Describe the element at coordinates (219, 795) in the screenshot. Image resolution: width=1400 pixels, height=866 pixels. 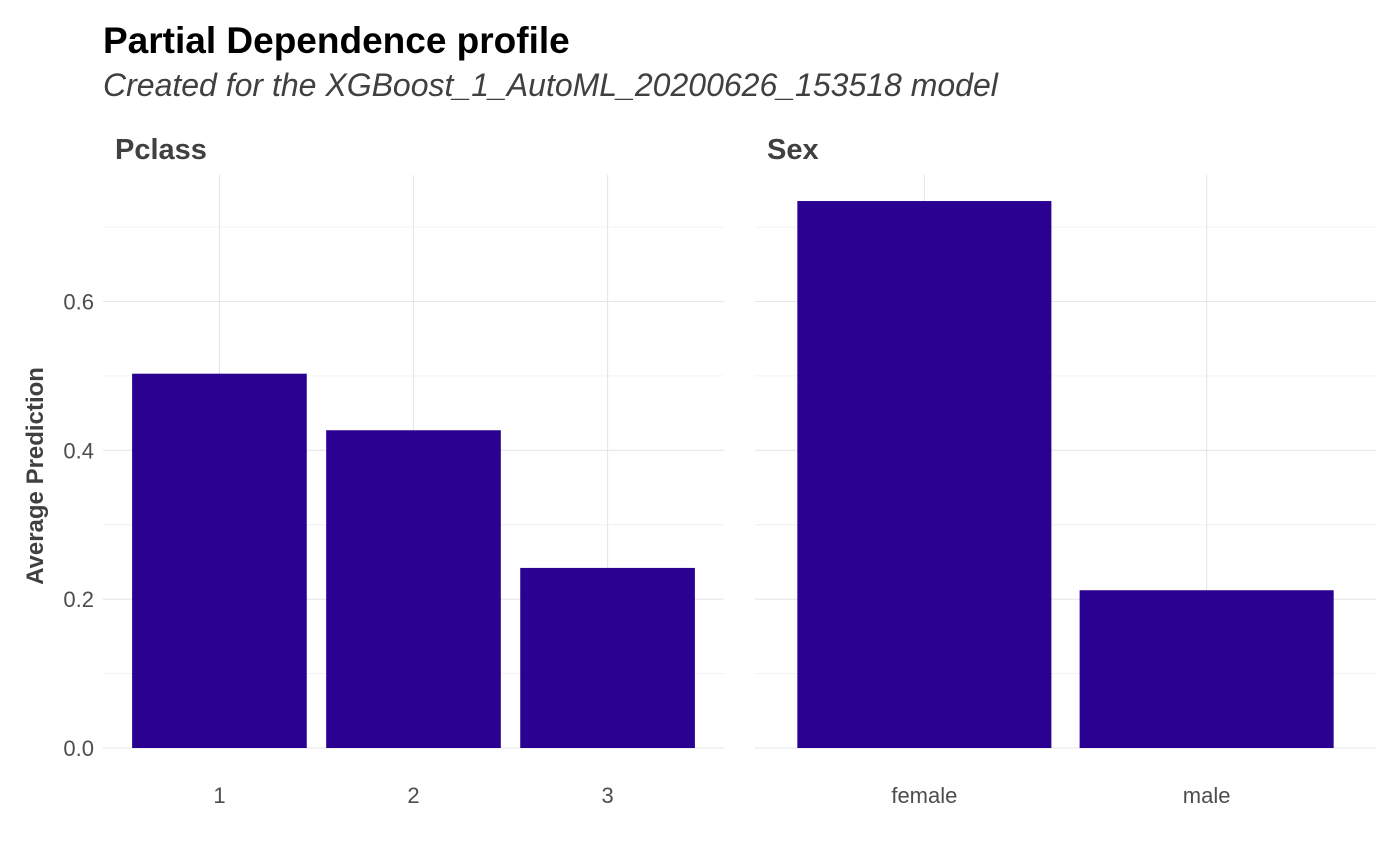
I see `x-tick-label: 1` at that location.